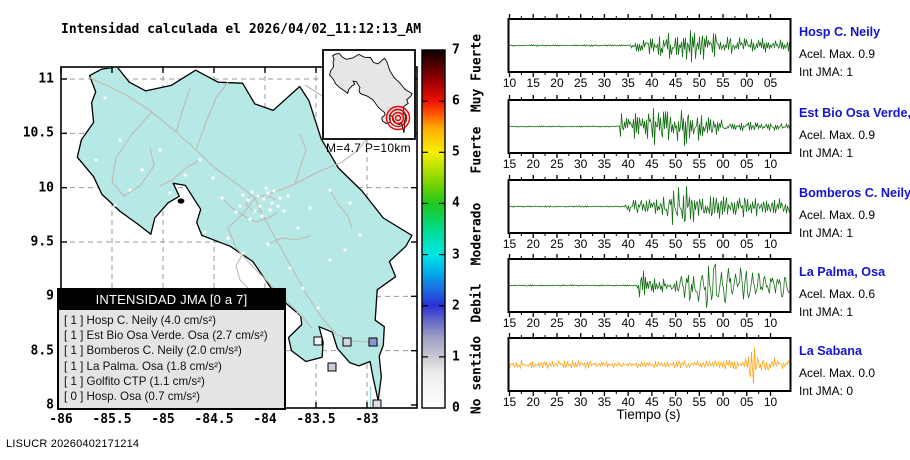 Image resolution: width=910 pixels, height=460 pixels. What do you see at coordinates (826, 391) in the screenshot?
I see `int-jma-label: Int JMA: 0` at bounding box center [826, 391].